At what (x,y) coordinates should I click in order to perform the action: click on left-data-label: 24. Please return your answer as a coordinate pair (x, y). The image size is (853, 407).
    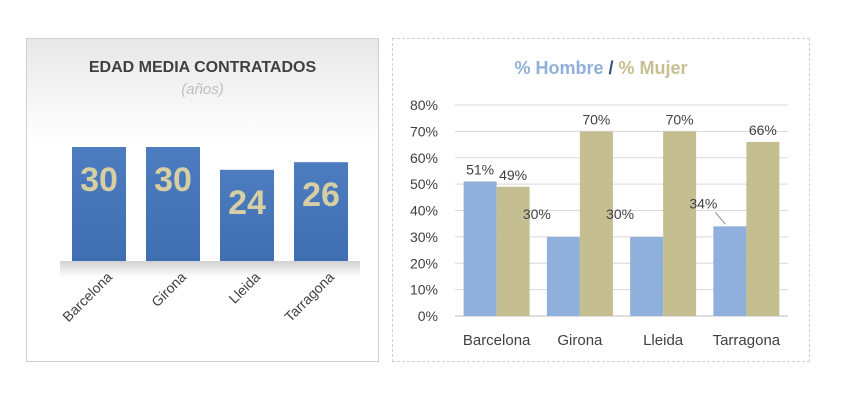
    Looking at the image, I should click on (247, 203).